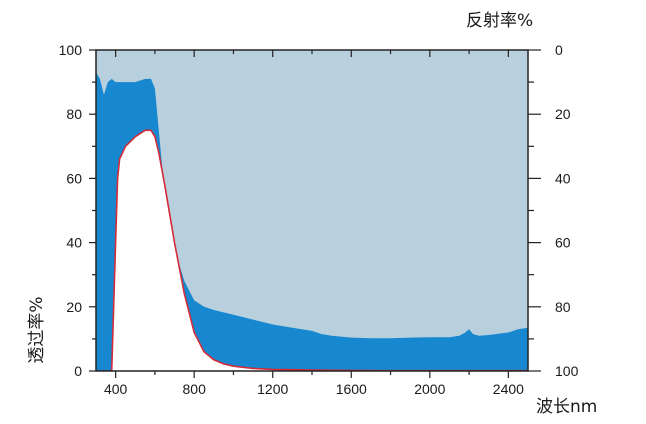  What do you see at coordinates (74, 114) in the screenshot?
I see `y-left-tick-label: 80` at bounding box center [74, 114].